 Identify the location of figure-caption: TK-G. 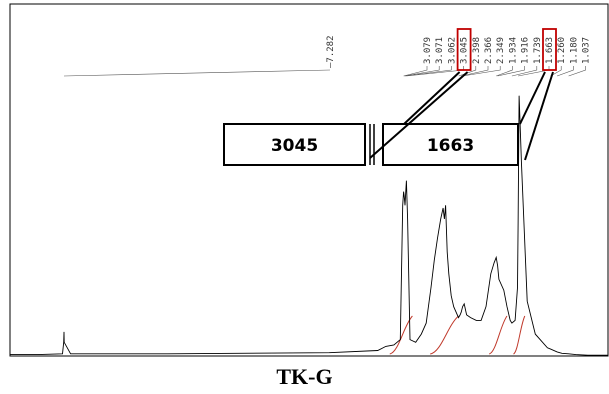
(304, 376).